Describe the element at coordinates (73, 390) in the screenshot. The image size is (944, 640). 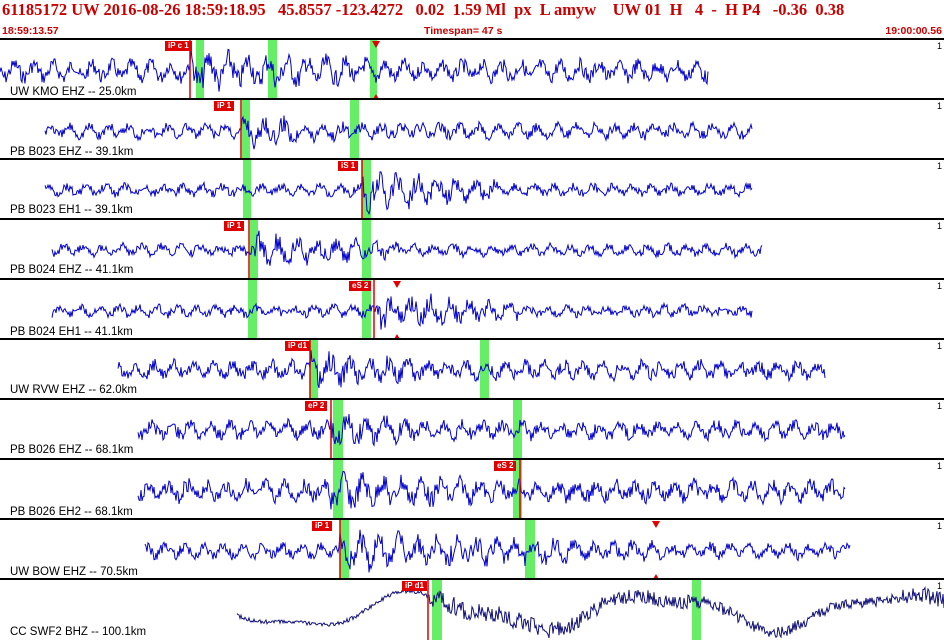
I see `channel-label: UW RVW EHZ -- 62.0km` at that location.